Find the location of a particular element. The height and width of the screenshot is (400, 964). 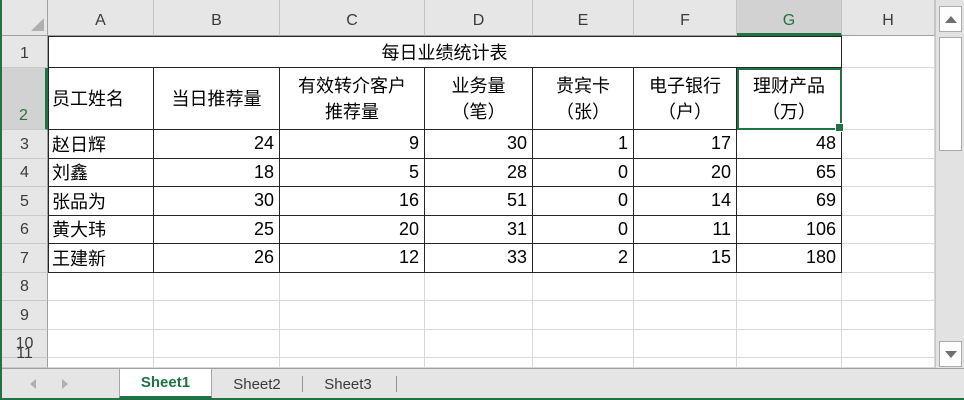

scroll-up-button is located at coordinates (950, 19).